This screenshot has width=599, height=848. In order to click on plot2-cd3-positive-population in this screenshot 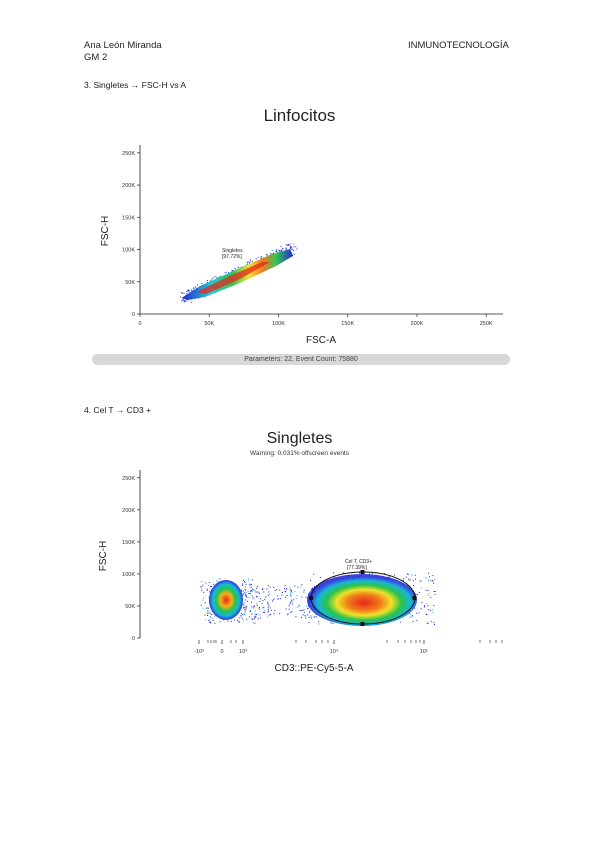, I will do `click(362, 600)`.